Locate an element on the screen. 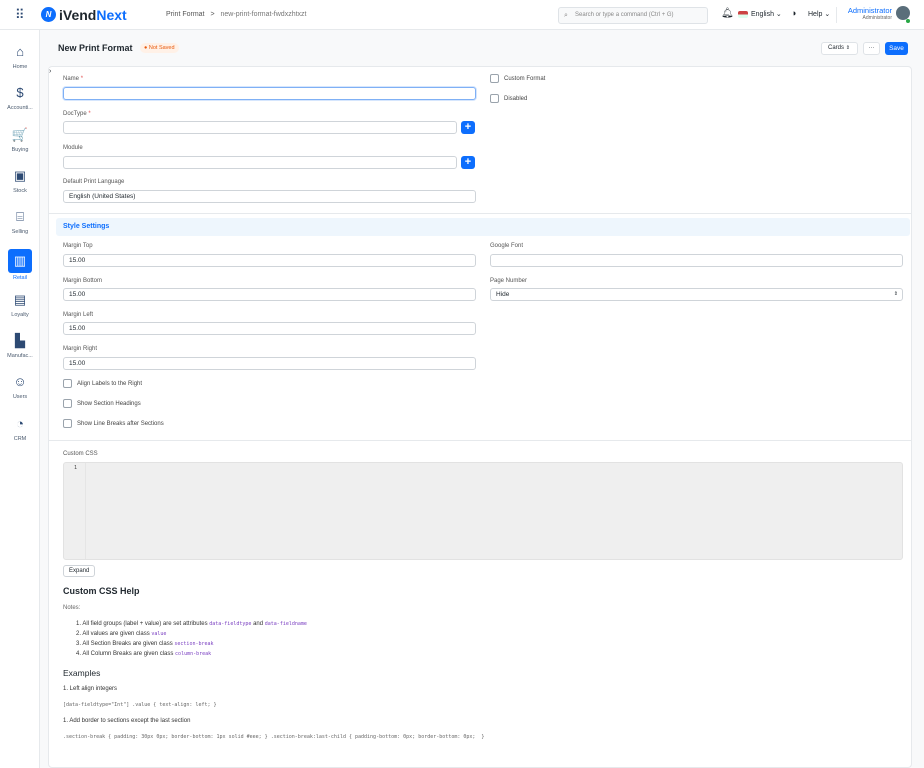 The width and height of the screenshot is (924, 768). custom-format-checkbox: Custom Format is located at coordinates (517, 78).